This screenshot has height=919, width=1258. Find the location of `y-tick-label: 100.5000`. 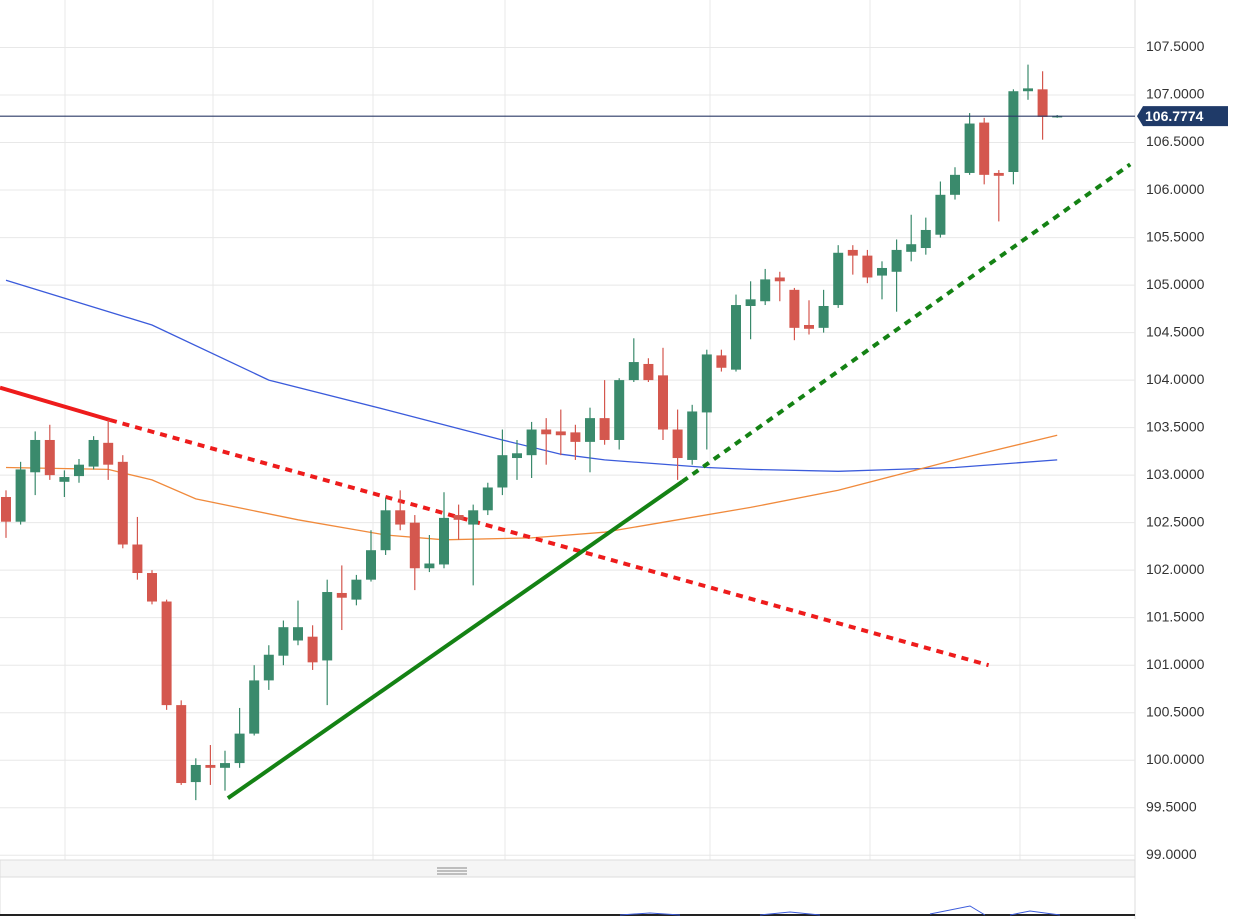

y-tick-label: 100.5000 is located at coordinates (1175, 711).